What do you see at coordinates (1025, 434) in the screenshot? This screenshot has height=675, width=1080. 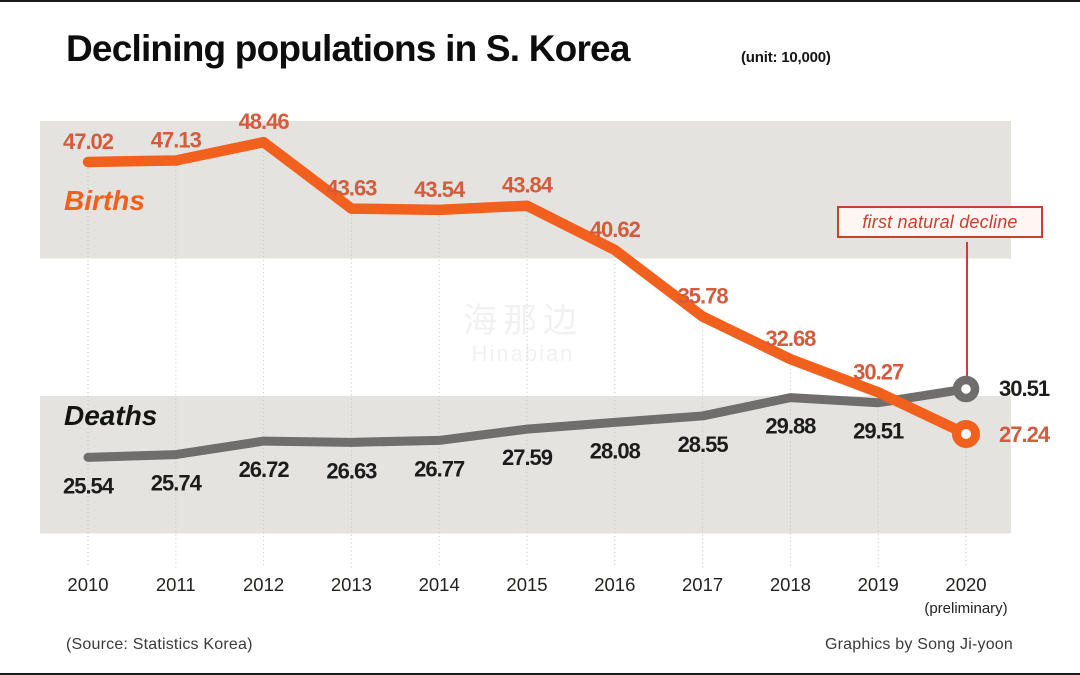 I see `data-label-births-2020: 27.24` at bounding box center [1025, 434].